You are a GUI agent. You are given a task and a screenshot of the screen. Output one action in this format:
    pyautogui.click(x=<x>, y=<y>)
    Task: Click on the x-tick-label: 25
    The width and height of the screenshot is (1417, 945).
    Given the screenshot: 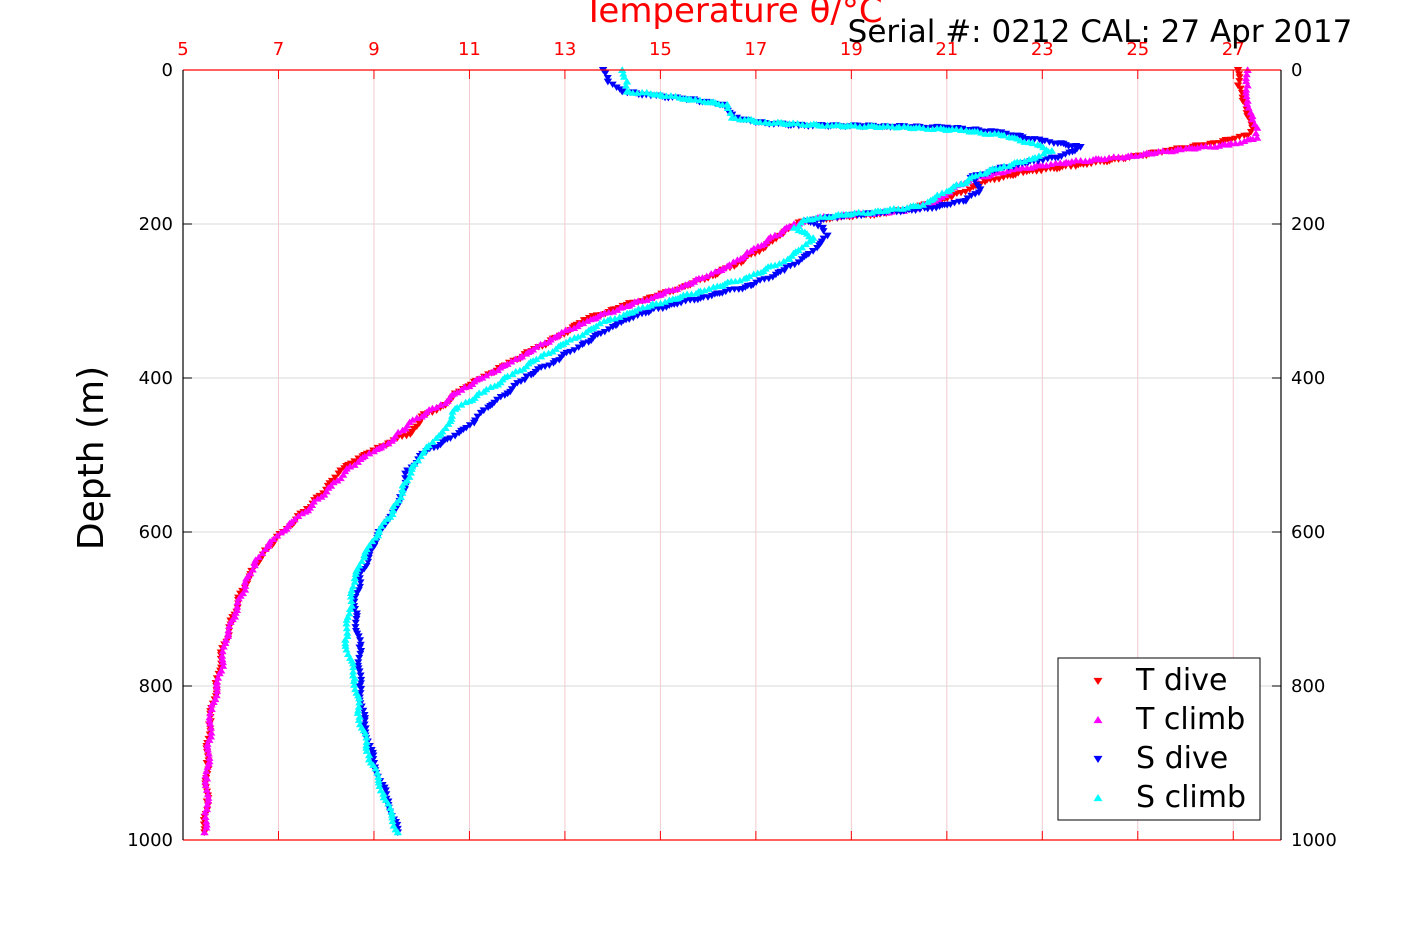 What is the action you would take?
    pyautogui.click(x=1137, y=49)
    